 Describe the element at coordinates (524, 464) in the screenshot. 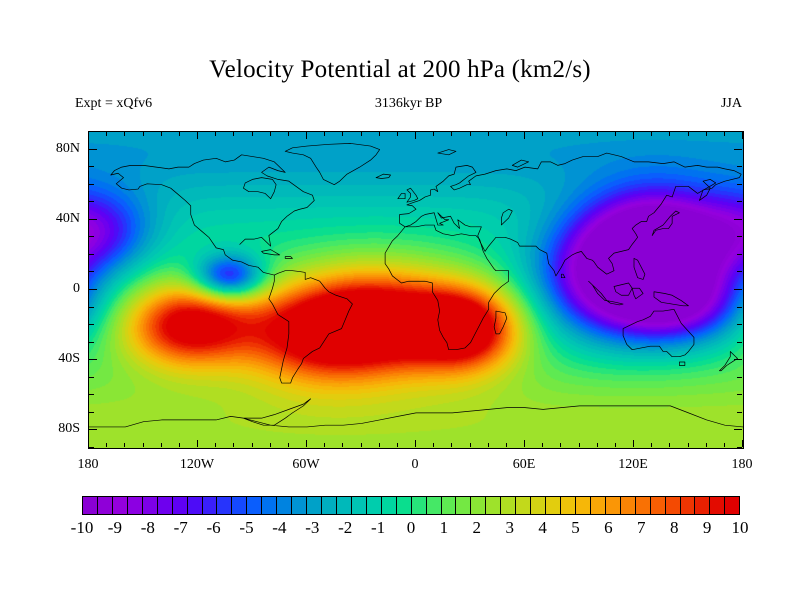

I see `x-axis-tick-label: 60E` at that location.